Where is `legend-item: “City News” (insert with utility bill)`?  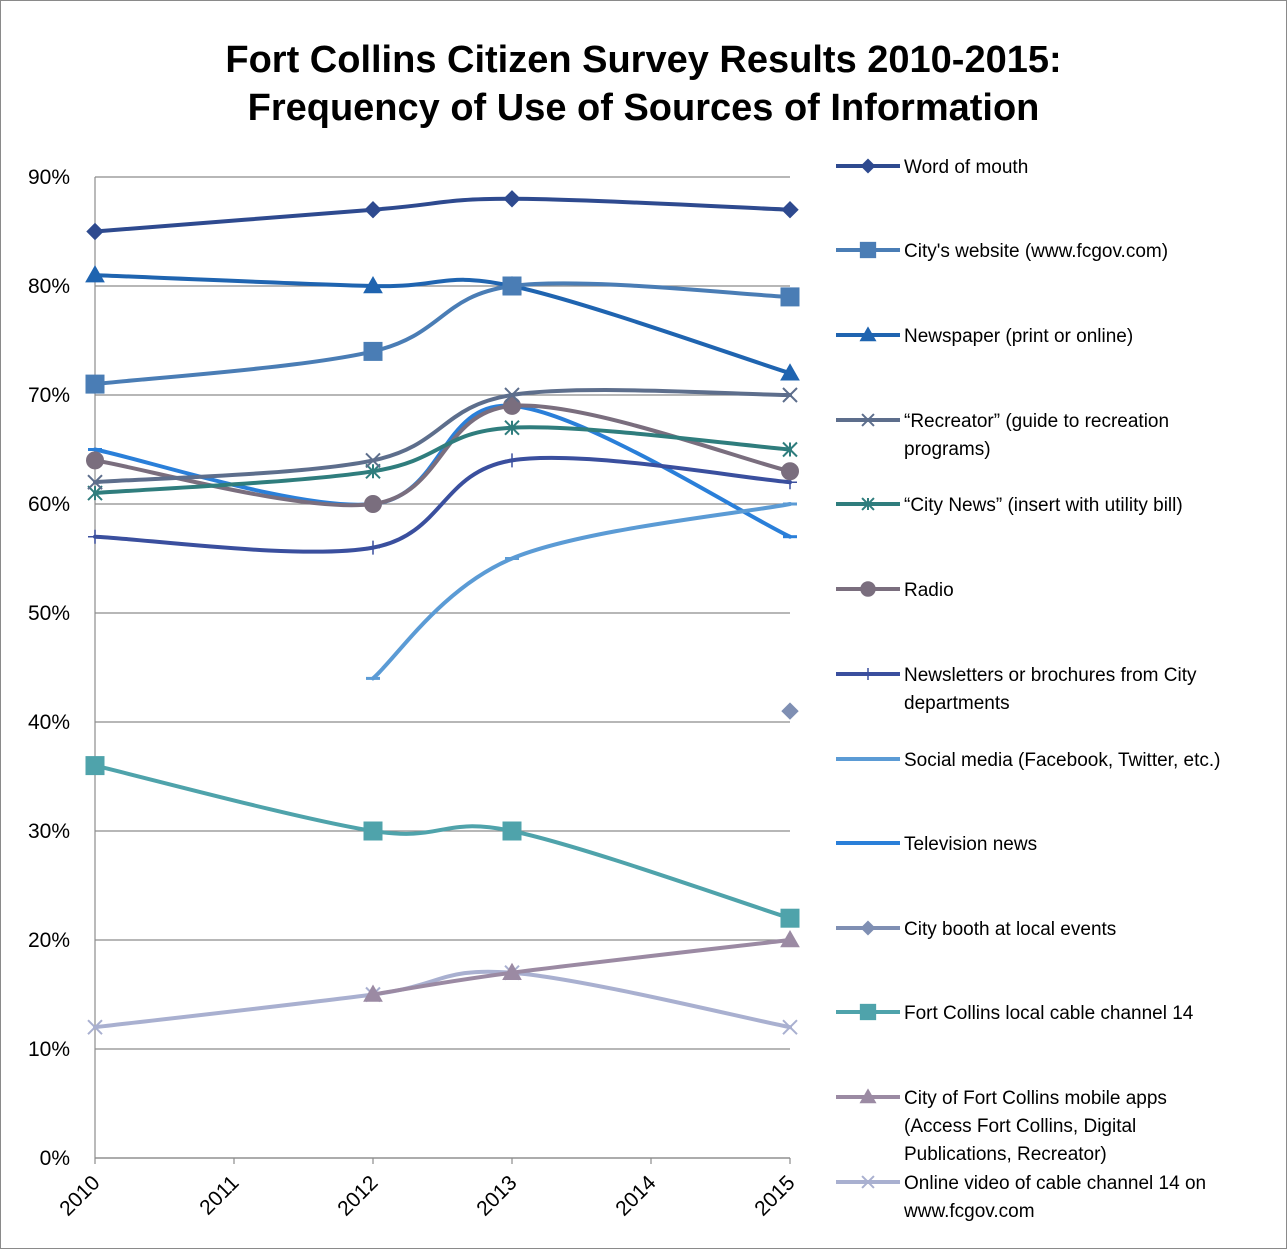 legend-item: “City News” (insert with utility bill) is located at coordinates (1009, 505).